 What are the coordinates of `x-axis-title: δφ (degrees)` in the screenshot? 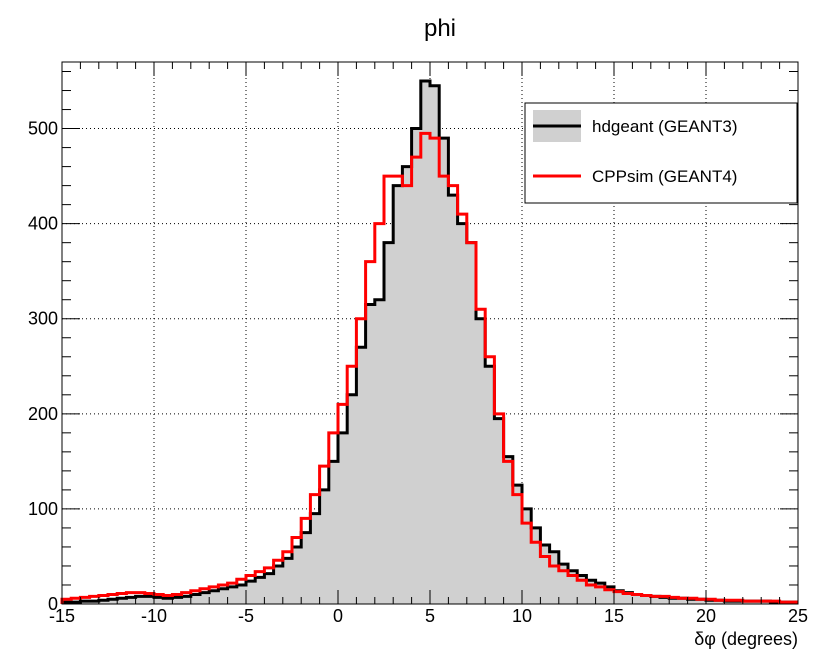 It's located at (746, 639).